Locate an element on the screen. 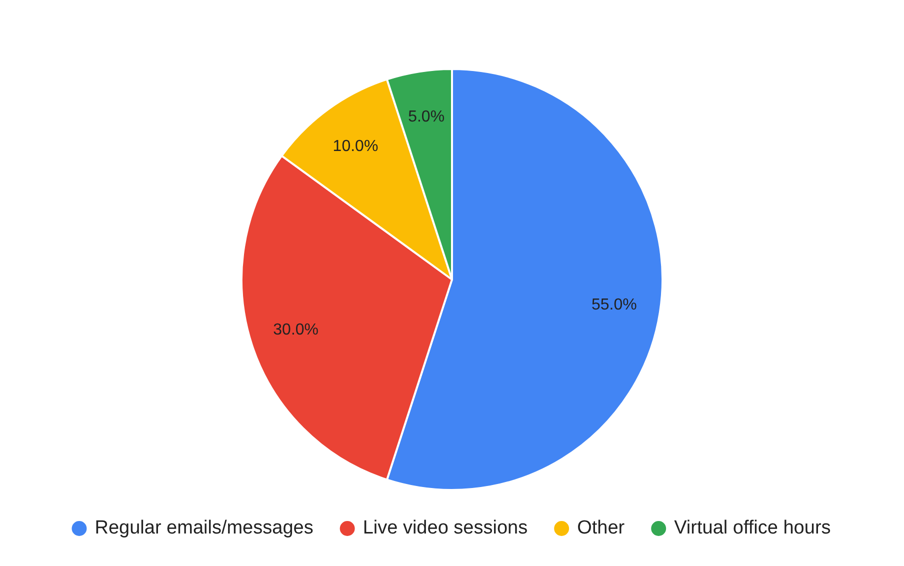  legend-label: Live video sessions is located at coordinates (445, 528).